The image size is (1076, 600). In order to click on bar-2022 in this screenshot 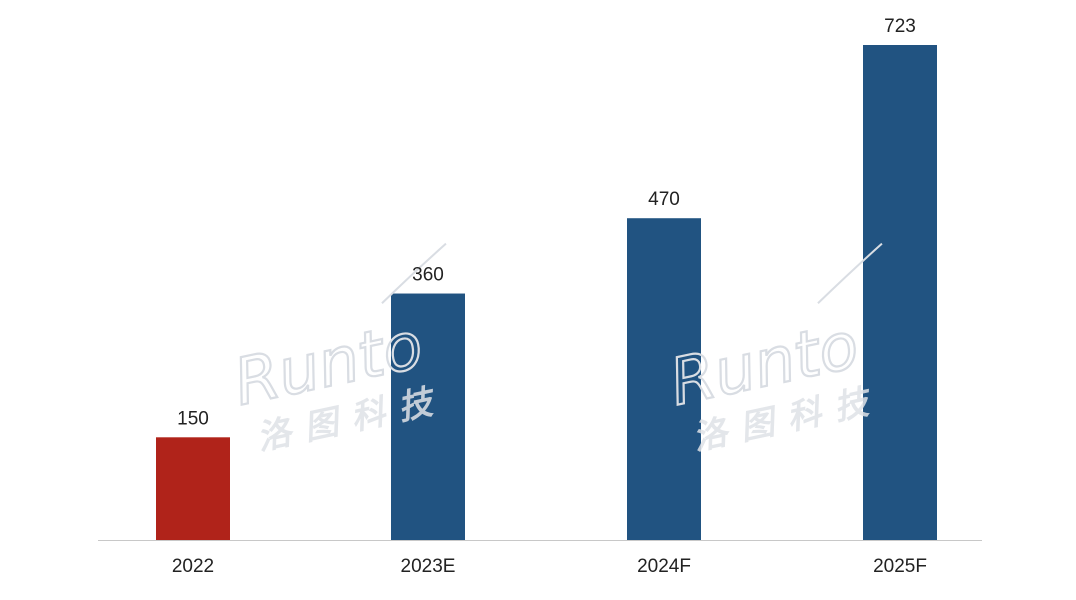, I will do `click(193, 488)`.